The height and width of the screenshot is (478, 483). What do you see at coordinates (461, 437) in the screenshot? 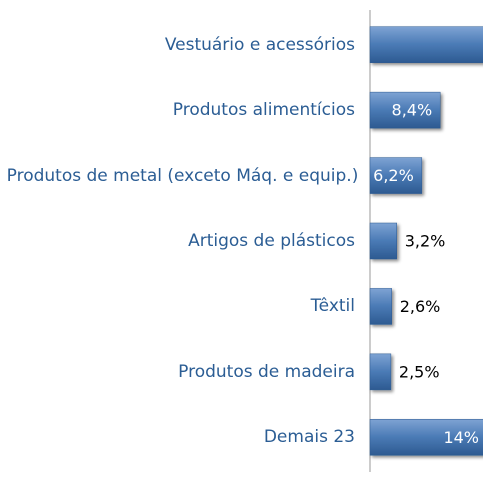
I see `value-label: 14%` at bounding box center [461, 437].